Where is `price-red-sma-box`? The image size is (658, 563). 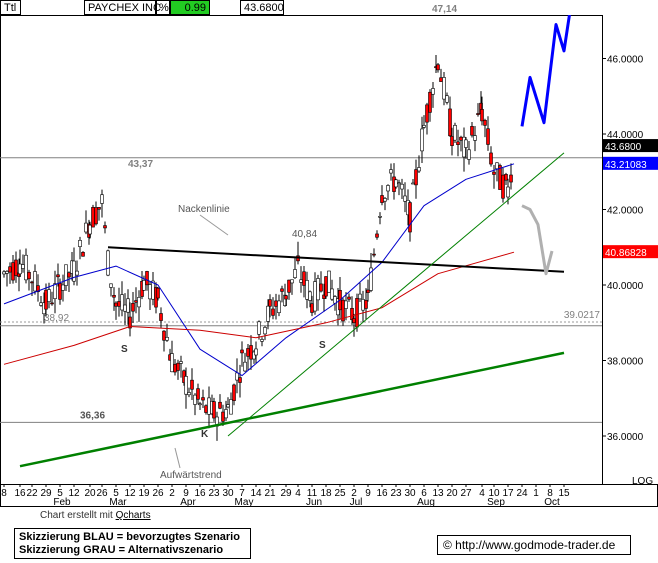 price-red-sma-box is located at coordinates (630, 252).